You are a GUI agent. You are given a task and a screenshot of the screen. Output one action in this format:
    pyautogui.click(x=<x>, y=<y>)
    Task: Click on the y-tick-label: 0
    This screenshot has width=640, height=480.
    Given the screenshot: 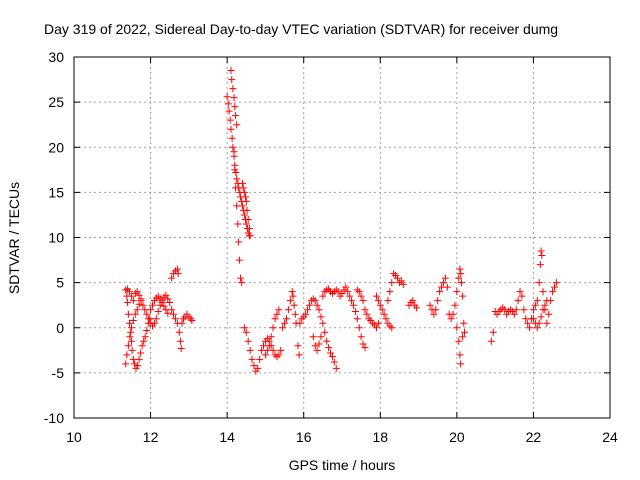 What is the action you would take?
    pyautogui.click(x=60, y=328)
    